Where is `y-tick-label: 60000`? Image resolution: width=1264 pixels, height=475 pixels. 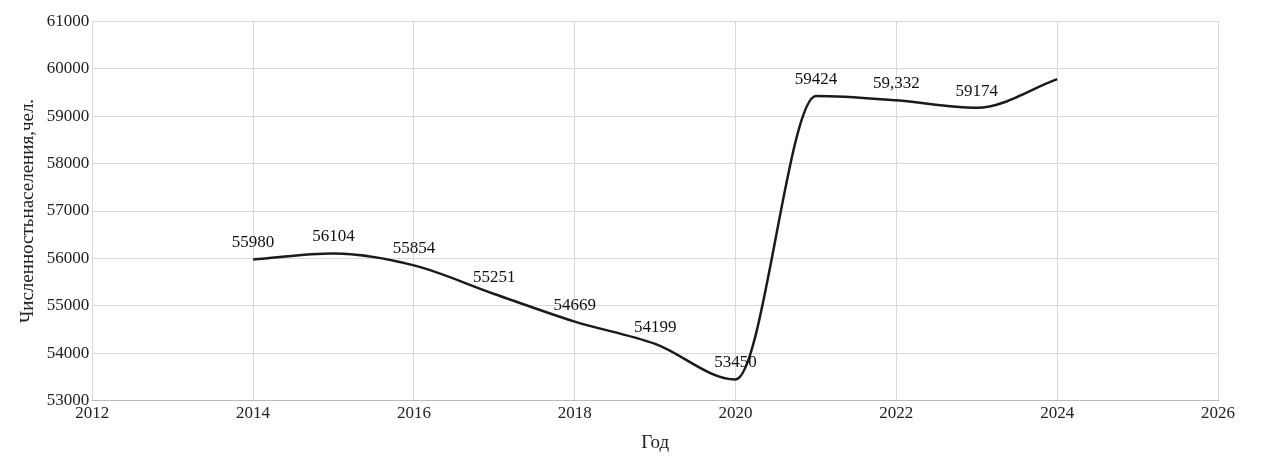 y-tick-label: 60000 is located at coordinates (68, 68).